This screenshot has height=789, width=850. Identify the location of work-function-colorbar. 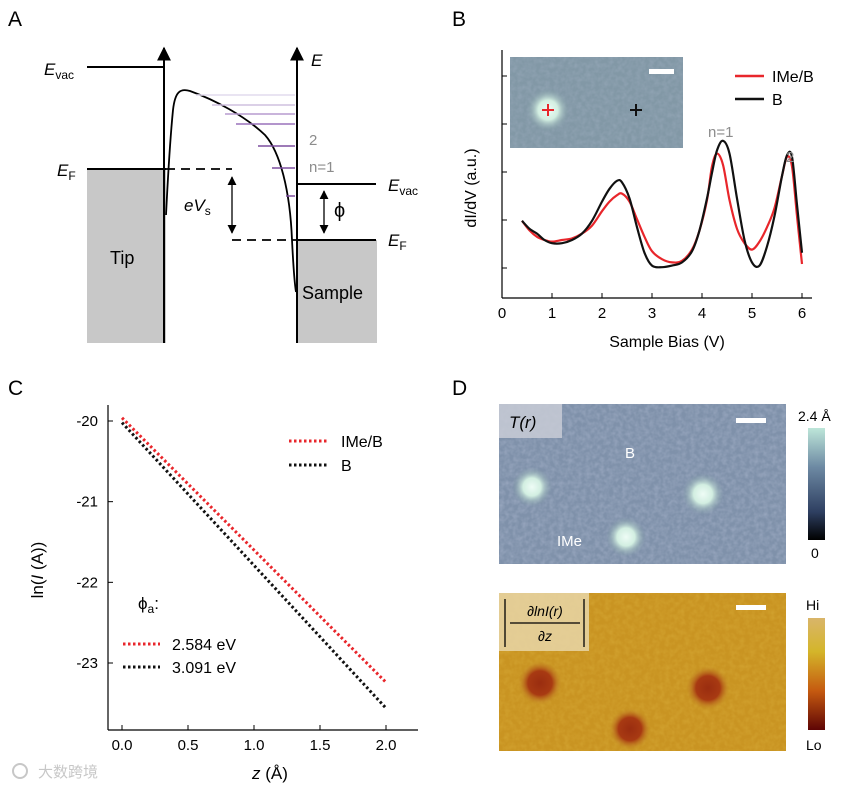
(816, 674).